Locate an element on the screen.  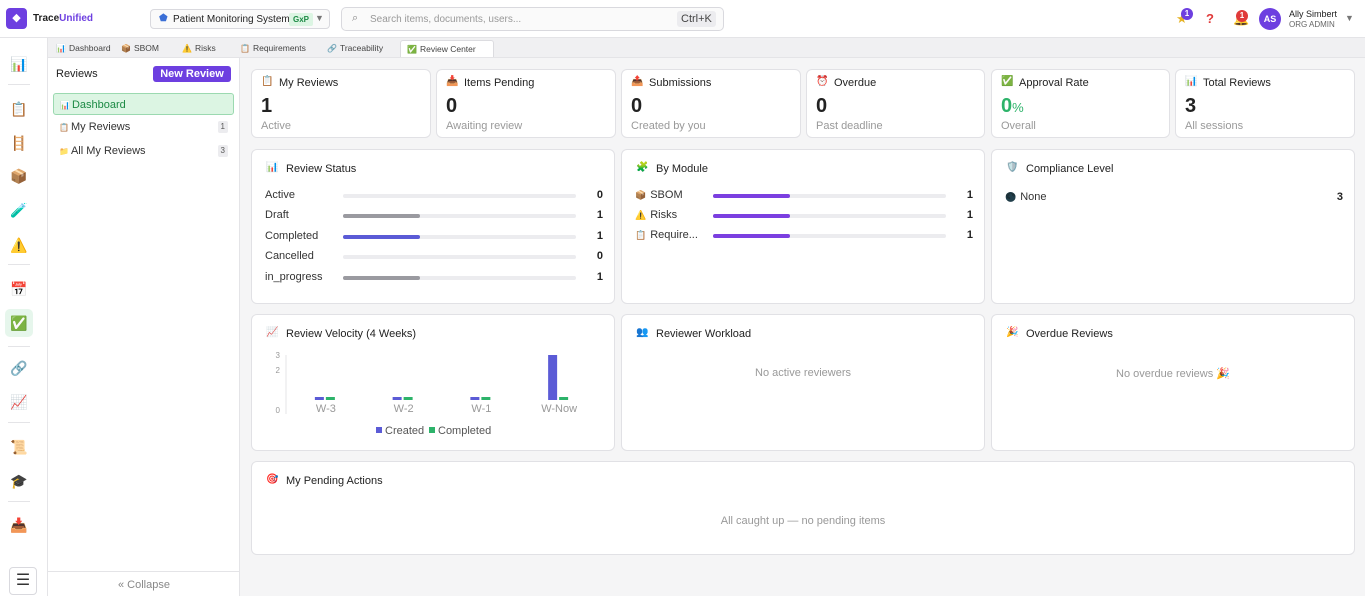
user-name: Ally Simbert is located at coordinates (1313, 14).